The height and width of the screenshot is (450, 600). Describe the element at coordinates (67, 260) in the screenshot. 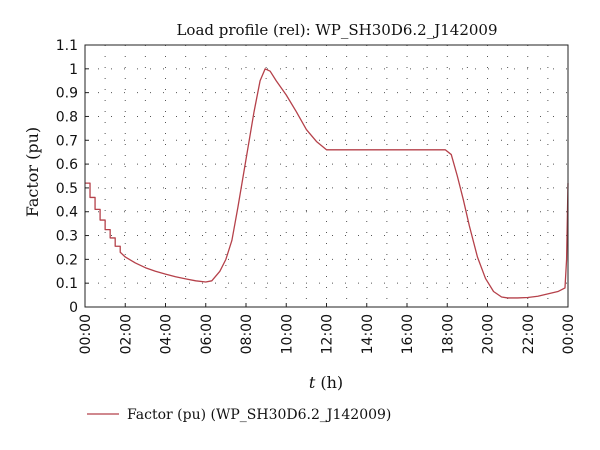

I see `y-tick-label: 0.2` at that location.